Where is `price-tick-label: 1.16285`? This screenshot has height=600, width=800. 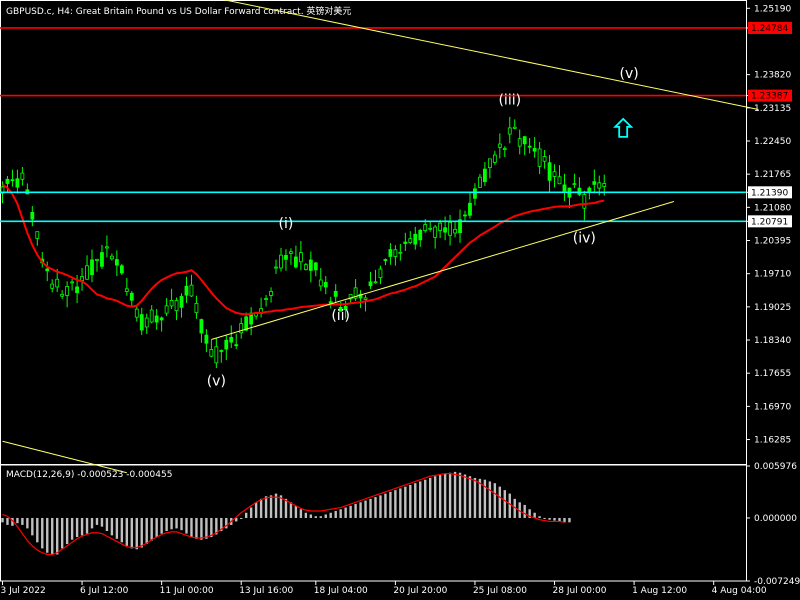
price-tick-label: 1.16285 is located at coordinates (772, 441).